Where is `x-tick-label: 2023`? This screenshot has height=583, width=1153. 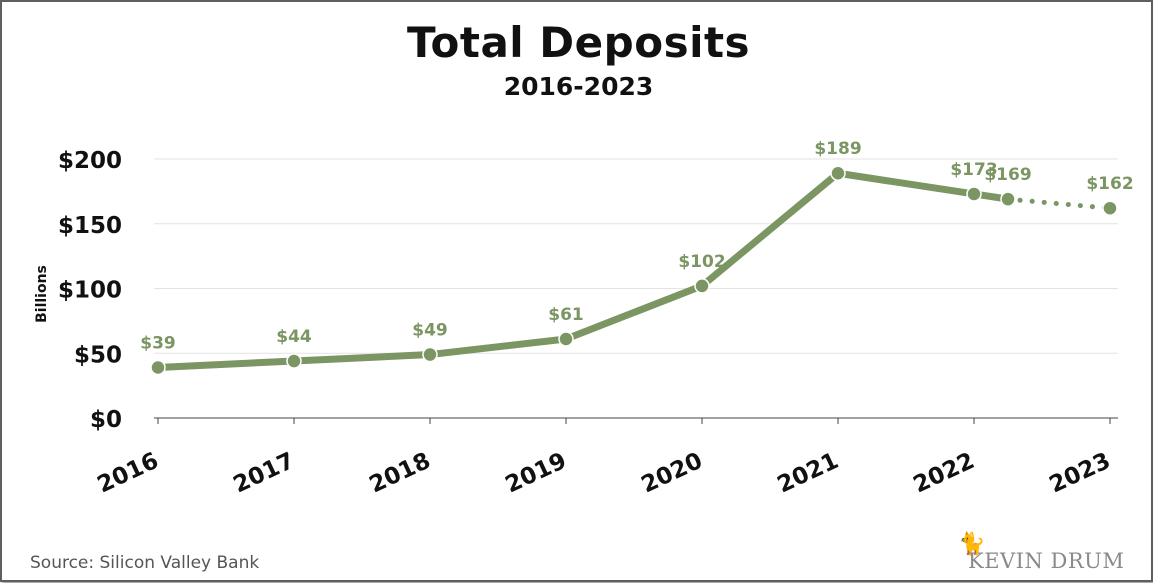
x-tick-label: 2023 is located at coordinates (1080, 473).